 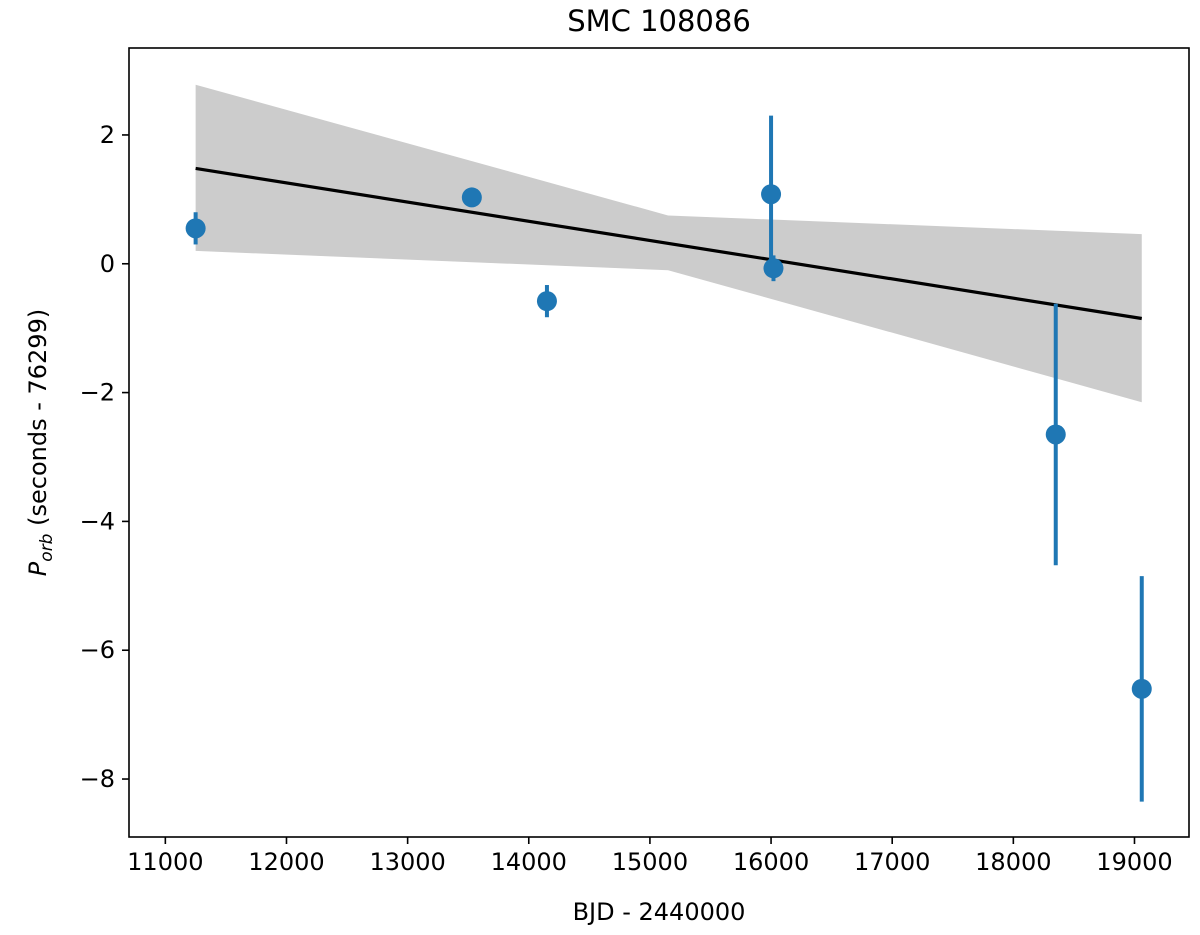 What do you see at coordinates (892, 862) in the screenshot?
I see `x-tick-label: 17000` at bounding box center [892, 862].